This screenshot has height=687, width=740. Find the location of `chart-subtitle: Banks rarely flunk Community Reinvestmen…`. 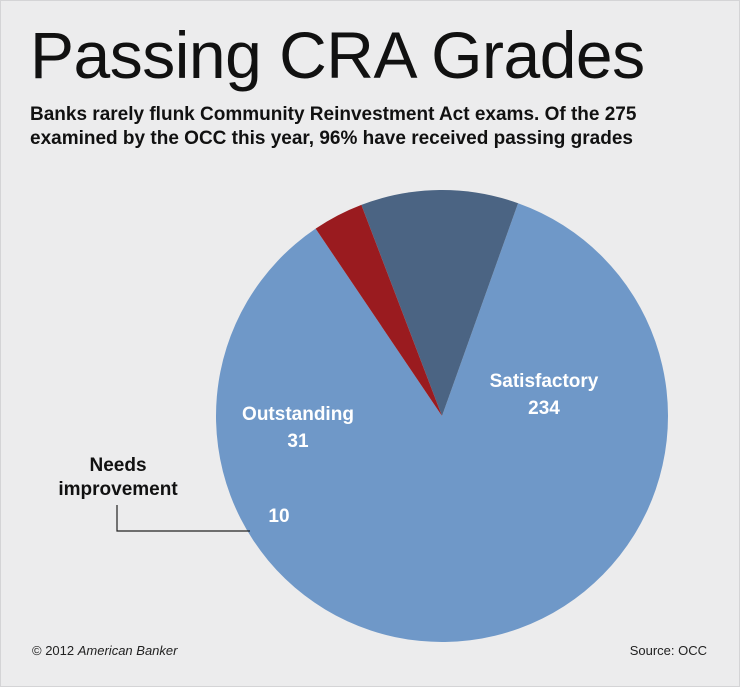

chart-subtitle: Banks rarely flunk Community Reinvestmen… is located at coordinates (333, 126).